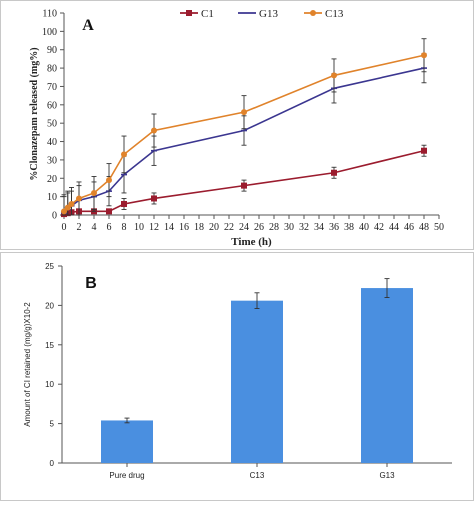 This screenshot has width=474, height=506. I want to click on x-tick-label: 42, so click(379, 227).